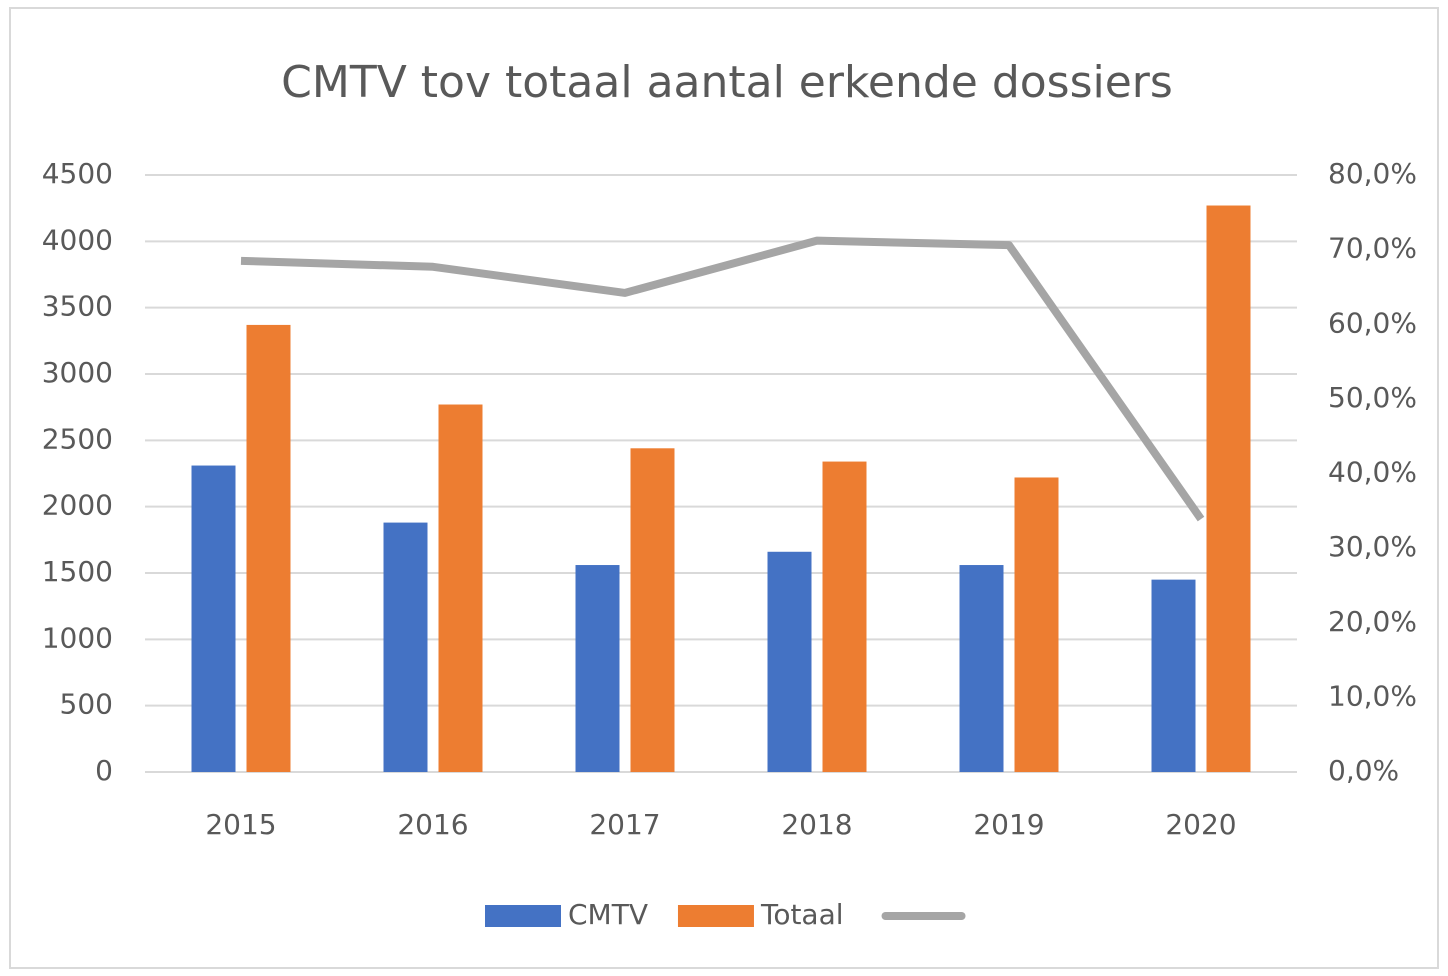 This screenshot has height=976, width=1448. I want to click on y2-tick-label: 50,0%, so click(1372, 397).